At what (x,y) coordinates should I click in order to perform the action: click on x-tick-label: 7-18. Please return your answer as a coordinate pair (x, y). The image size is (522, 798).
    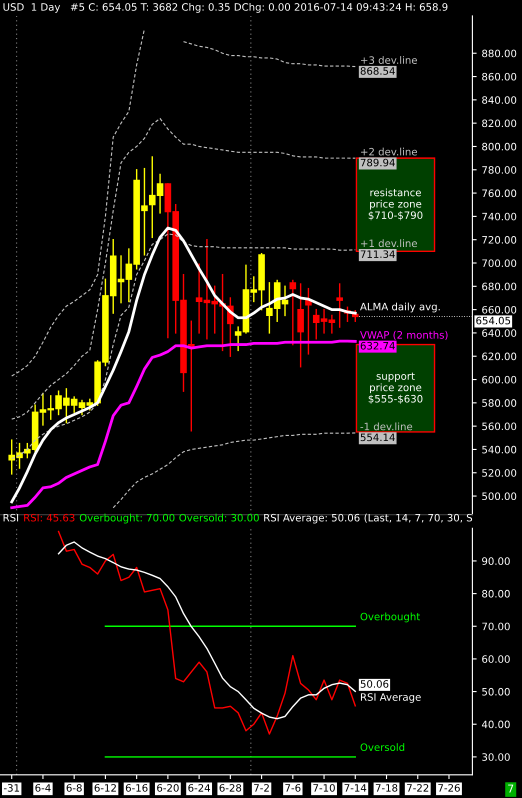
    Looking at the image, I should click on (387, 788).